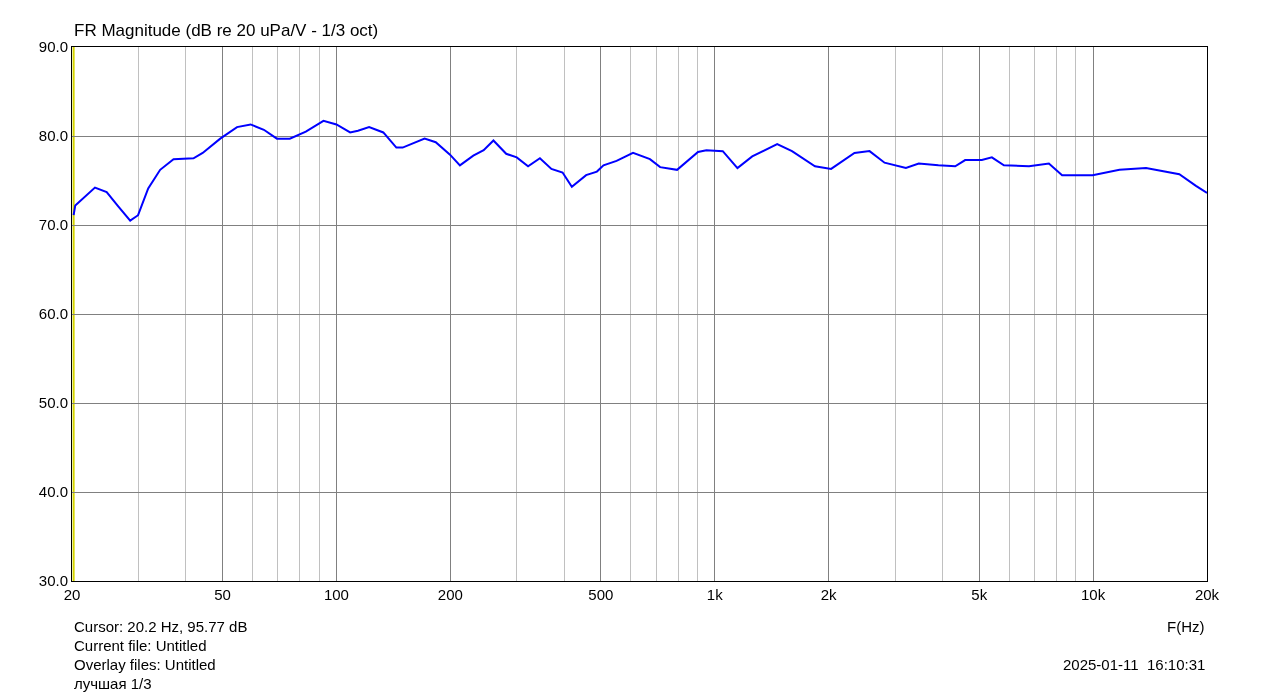  I want to click on y-tick-label: 80.0, so click(53, 136).